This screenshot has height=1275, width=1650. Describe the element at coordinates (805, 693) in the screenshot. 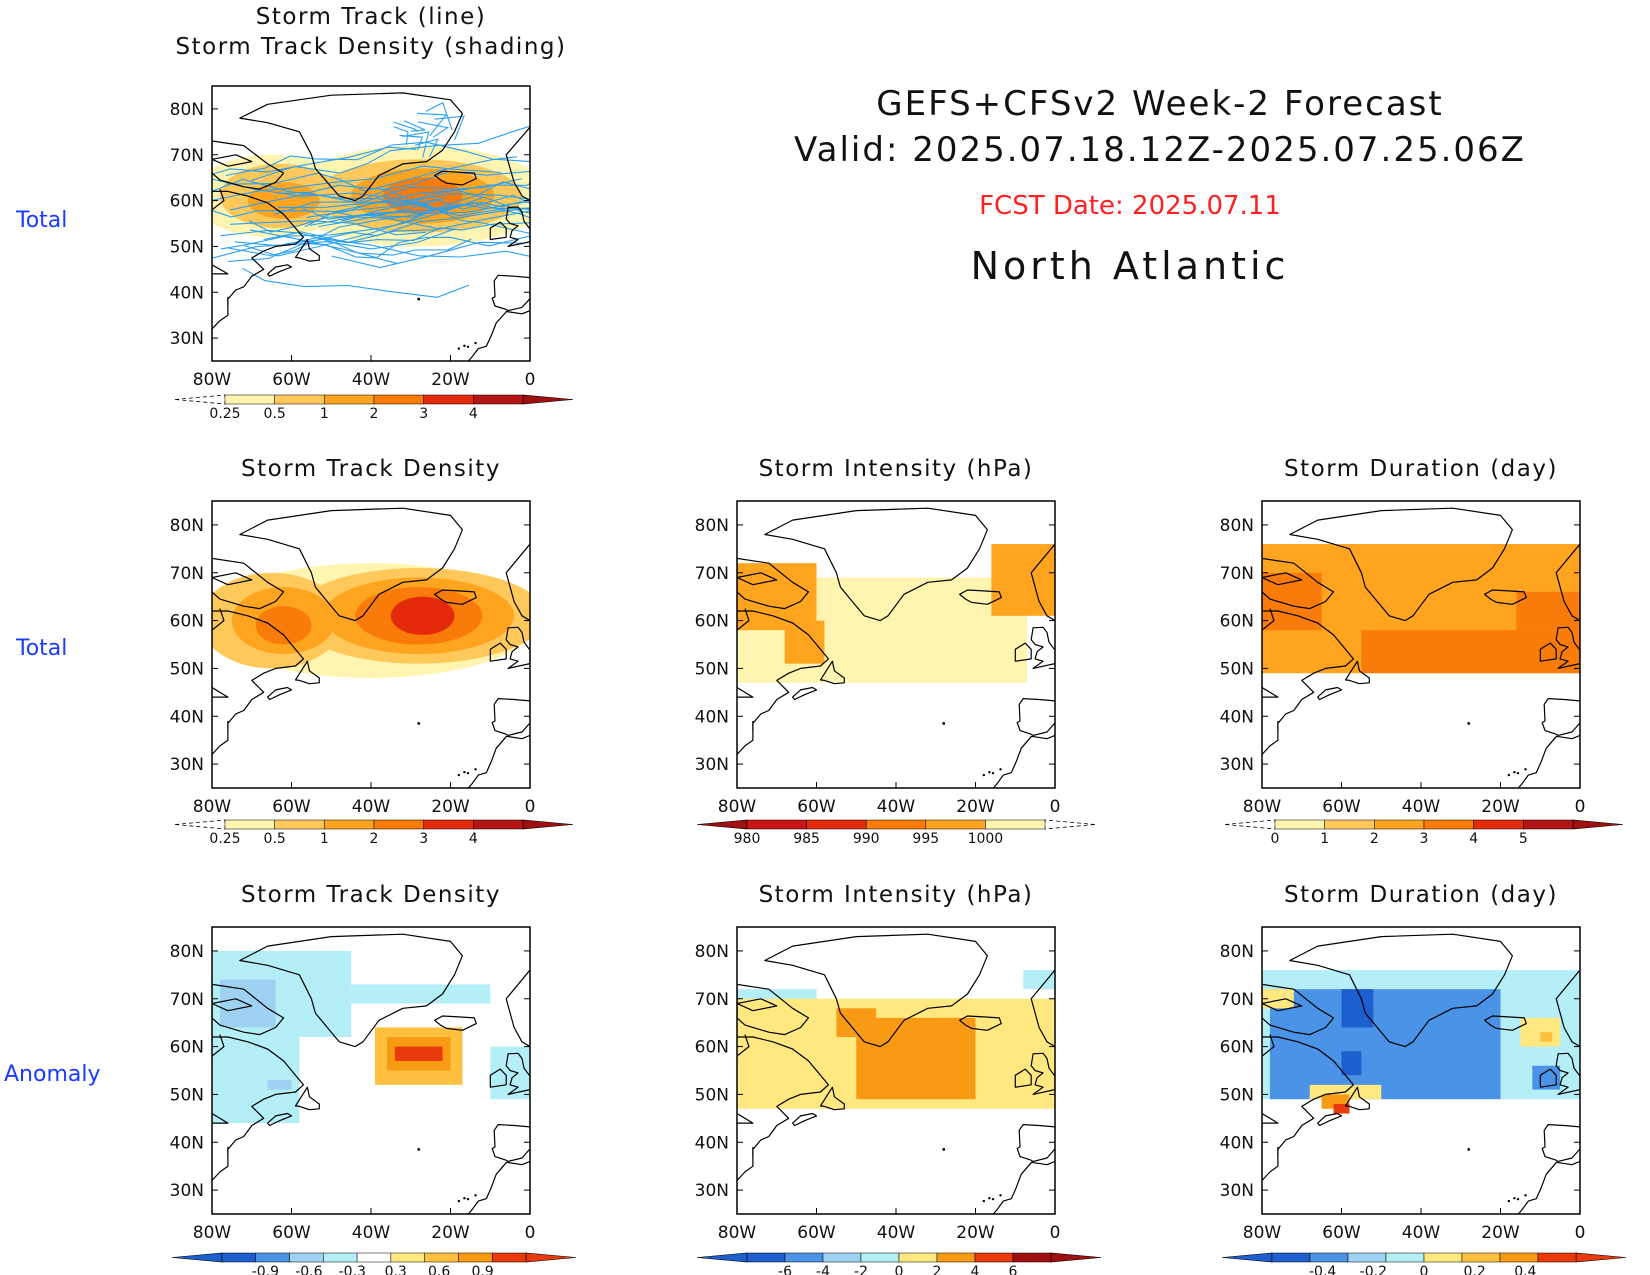

I see `coast-nova-scotia` at that location.